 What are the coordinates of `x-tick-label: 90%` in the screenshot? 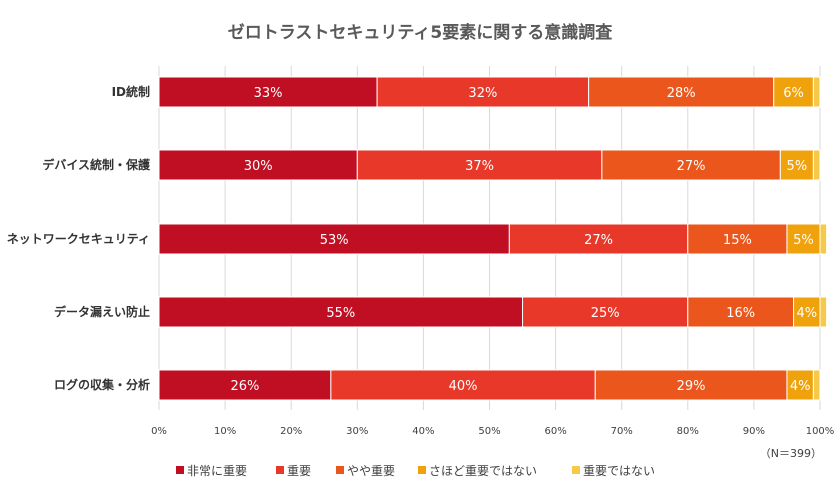 It's located at (754, 431).